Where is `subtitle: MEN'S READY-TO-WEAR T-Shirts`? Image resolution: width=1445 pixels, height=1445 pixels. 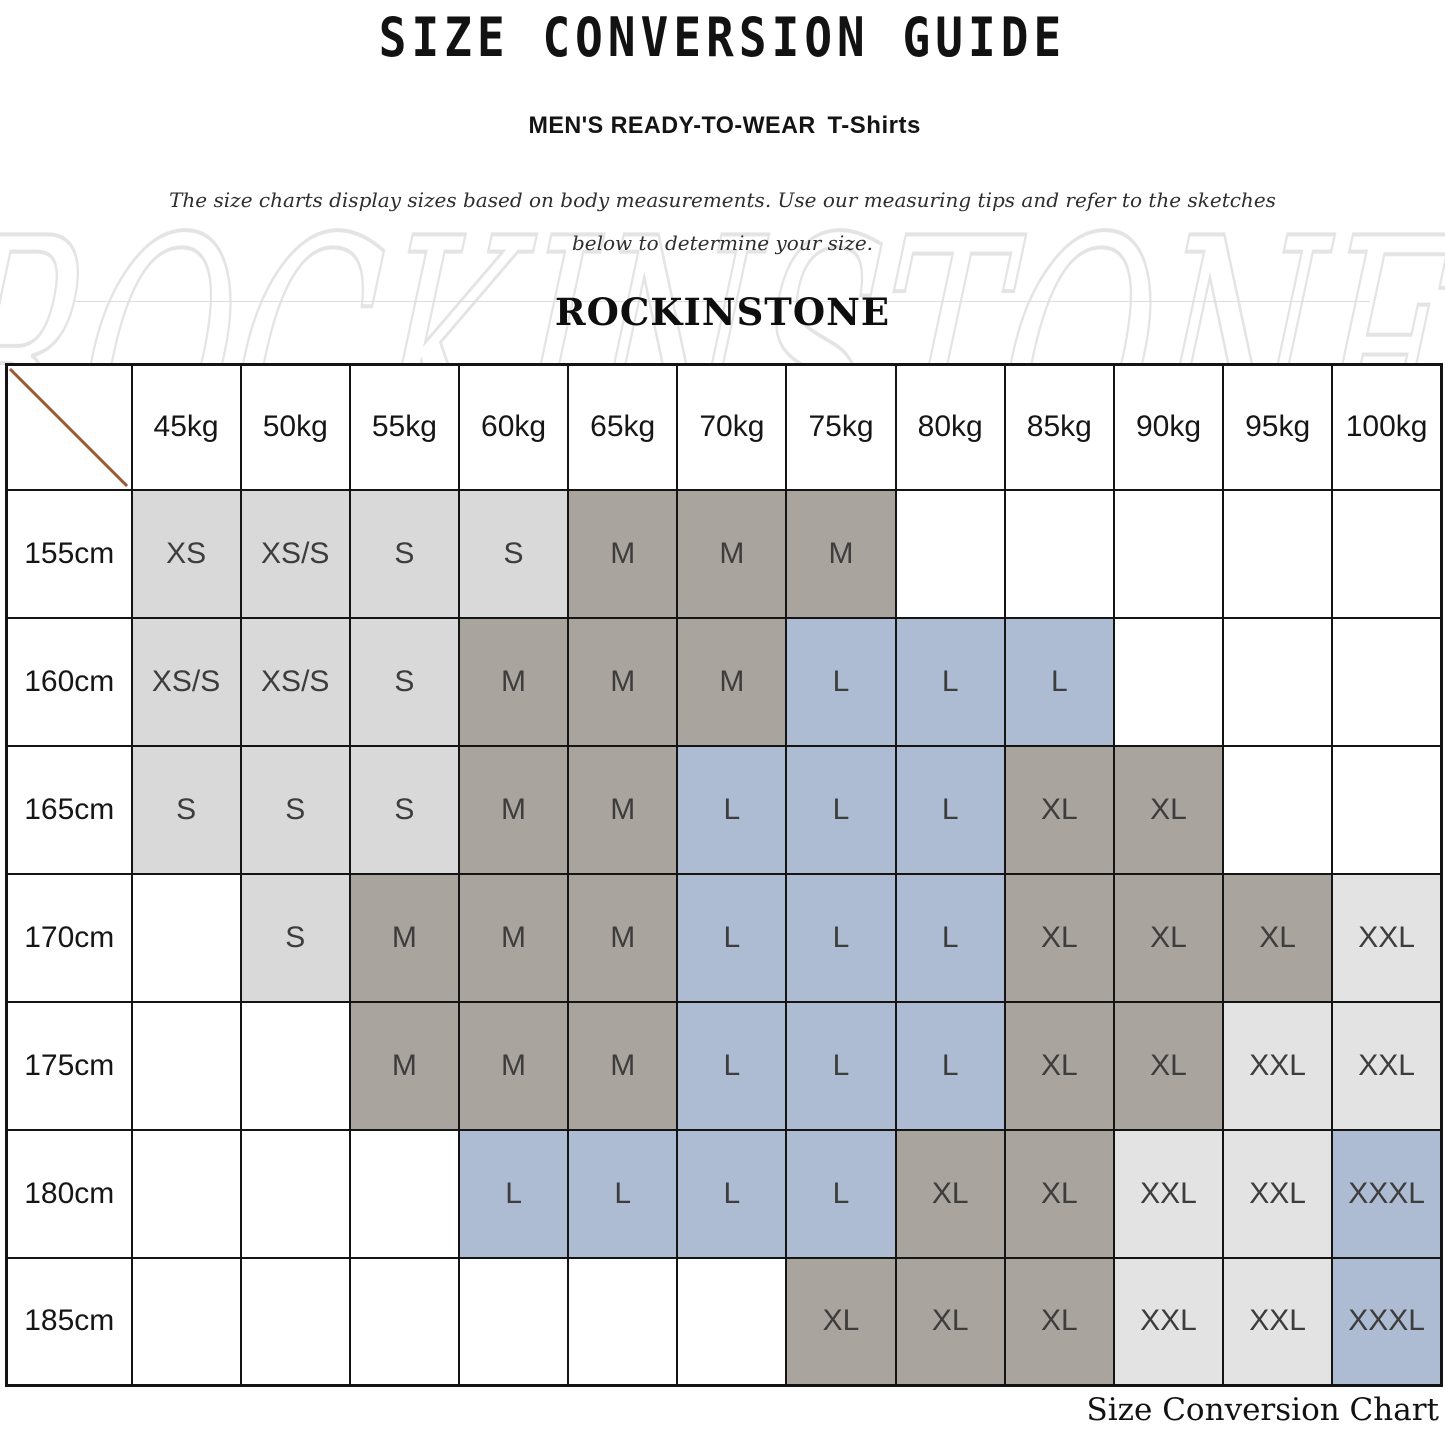 subtitle: MEN'S READY-TO-WEAR T-Shirts is located at coordinates (722, 126).